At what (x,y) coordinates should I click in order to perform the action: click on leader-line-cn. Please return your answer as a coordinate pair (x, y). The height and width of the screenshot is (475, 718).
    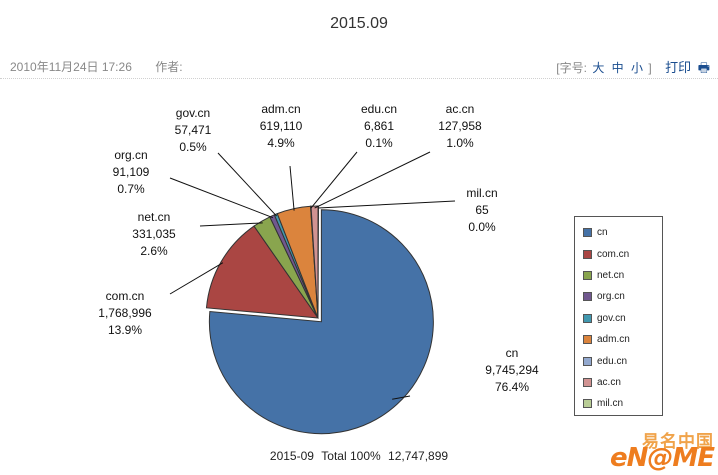
    Looking at the image, I should click on (401, 397).